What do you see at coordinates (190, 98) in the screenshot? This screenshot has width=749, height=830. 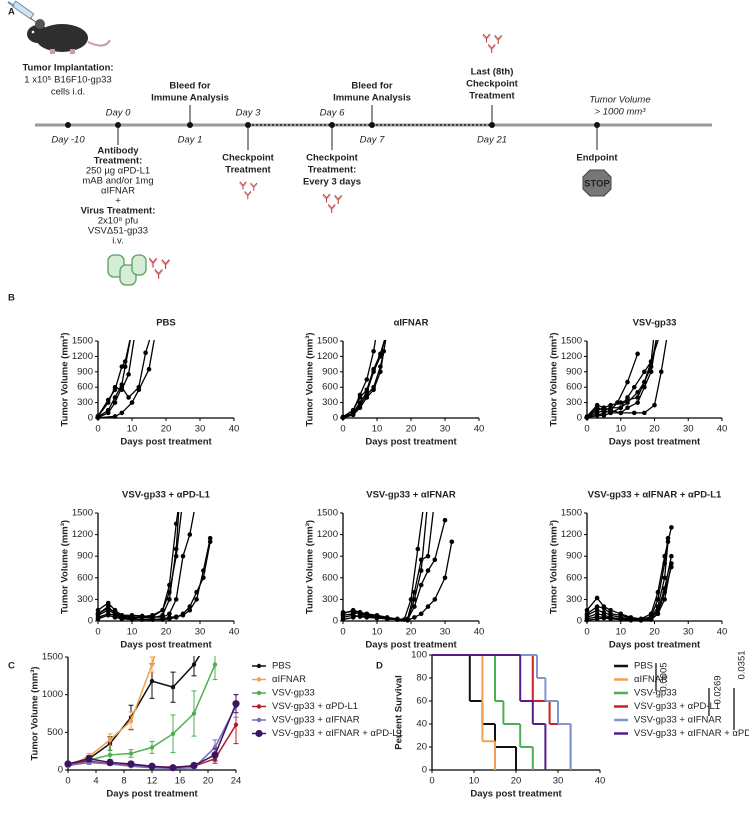 I see `timeline-text: Immune Analysis` at bounding box center [190, 98].